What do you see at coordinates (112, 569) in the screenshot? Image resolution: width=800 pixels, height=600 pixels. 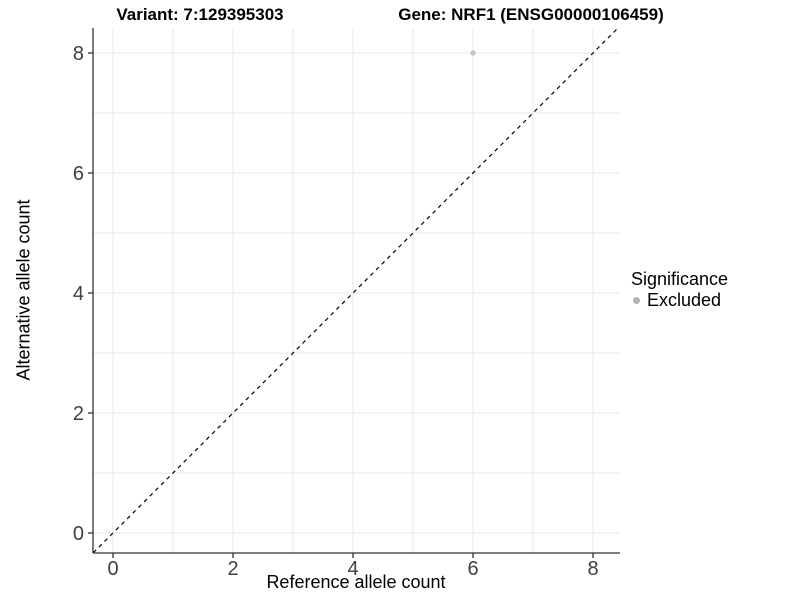 I see `x-tick-label: 0` at bounding box center [112, 569].